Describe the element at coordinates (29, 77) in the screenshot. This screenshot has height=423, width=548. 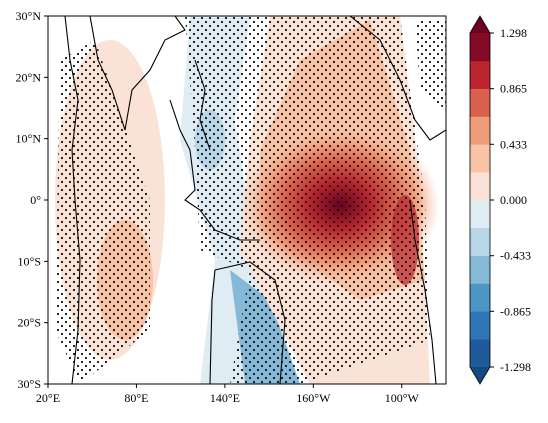
I see `y-tick-label: 20°N` at that location.